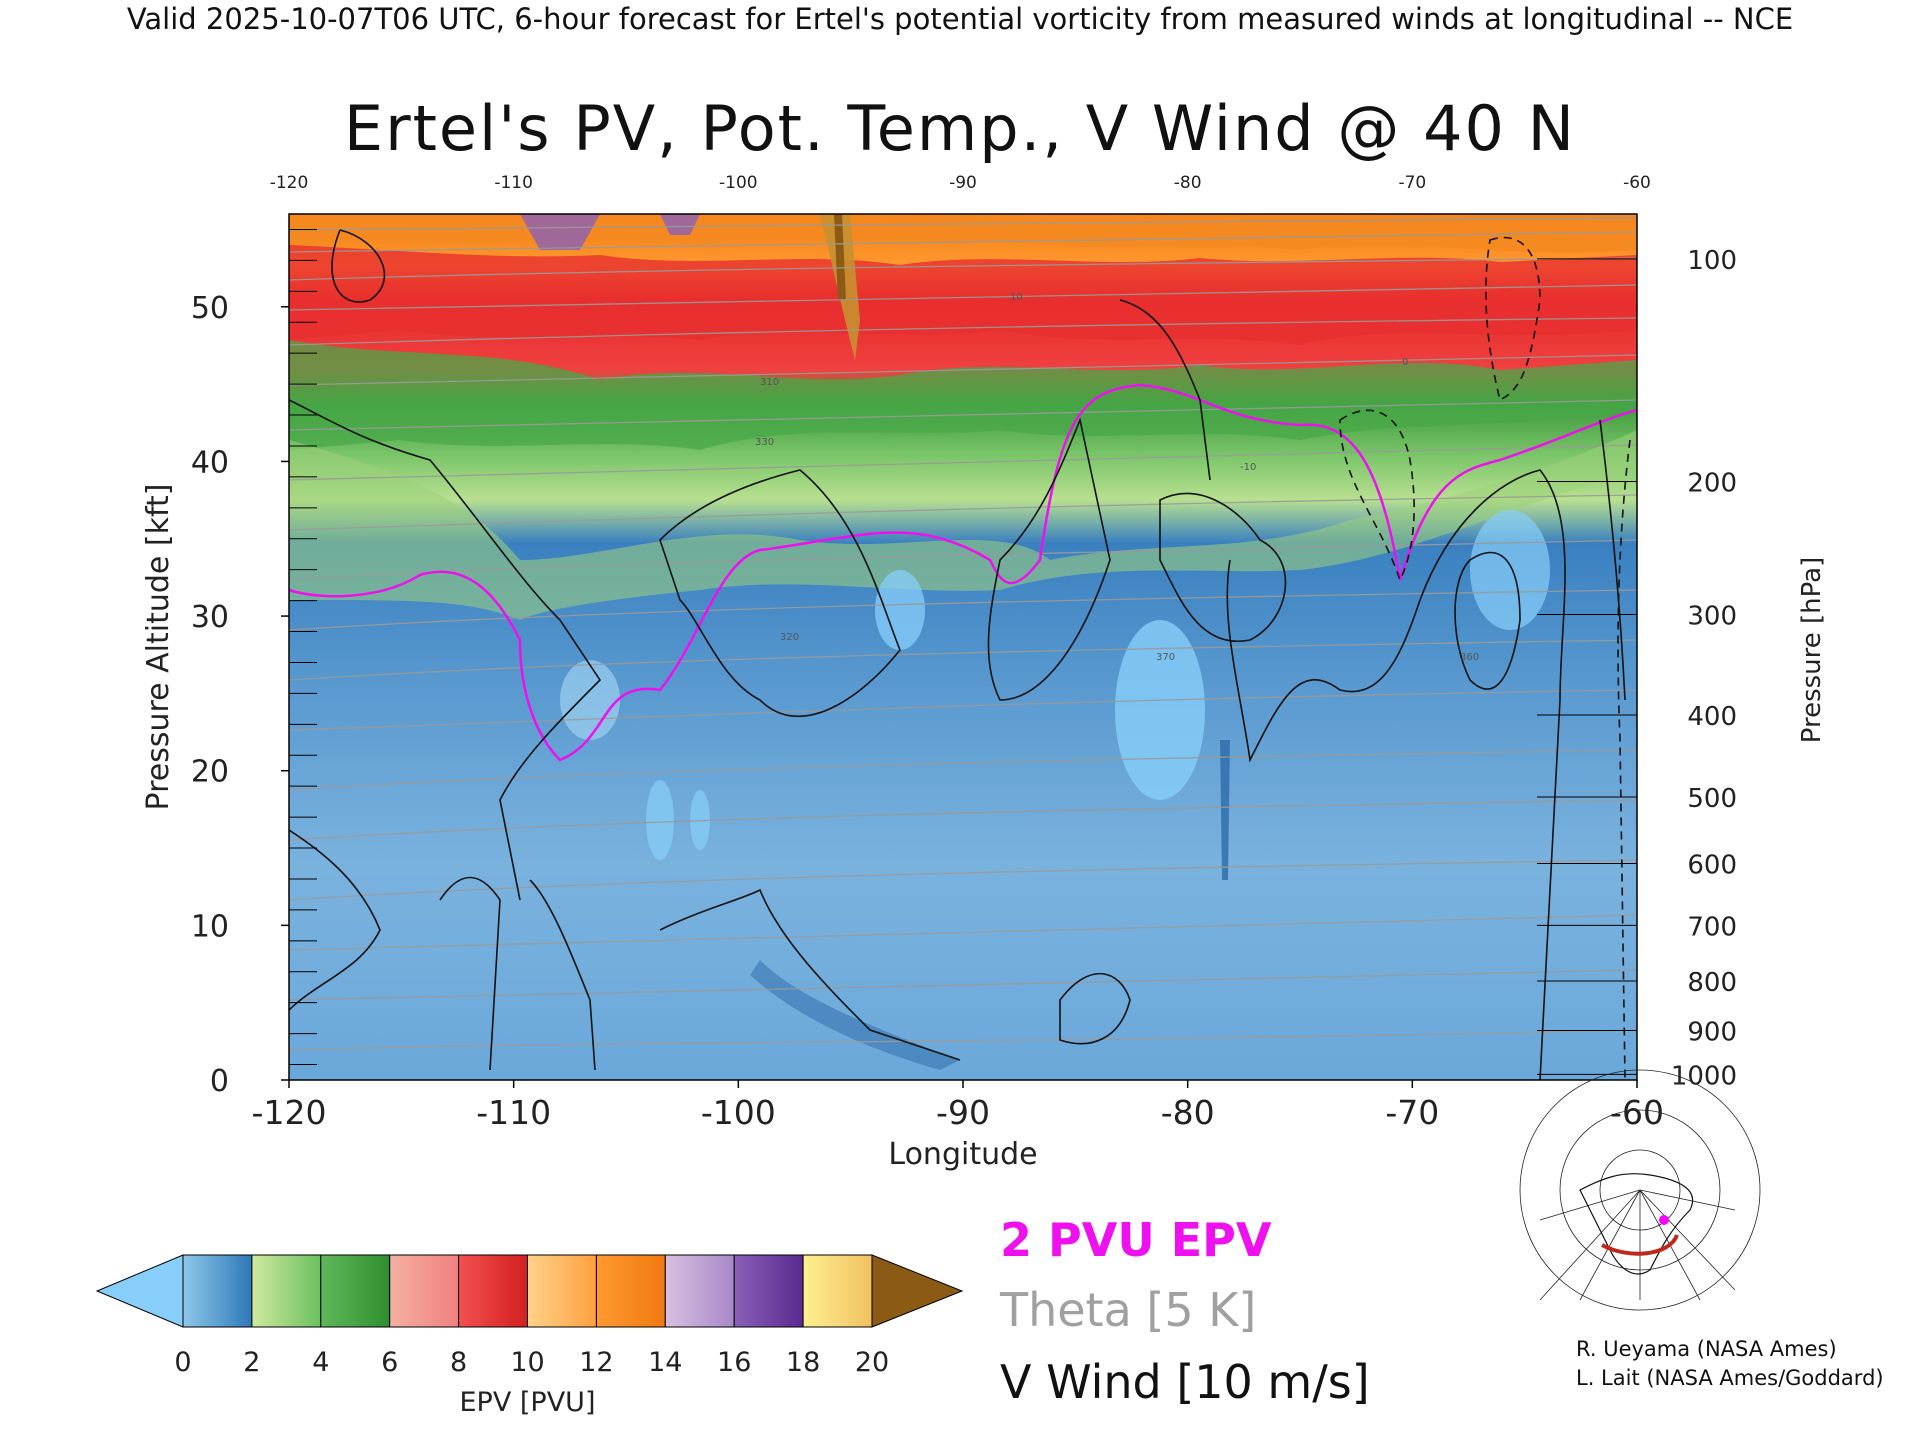 The image size is (1920, 1440). Describe the element at coordinates (1136, 1240) in the screenshot. I see `legend-pv: 2 PVU EPV` at that location.